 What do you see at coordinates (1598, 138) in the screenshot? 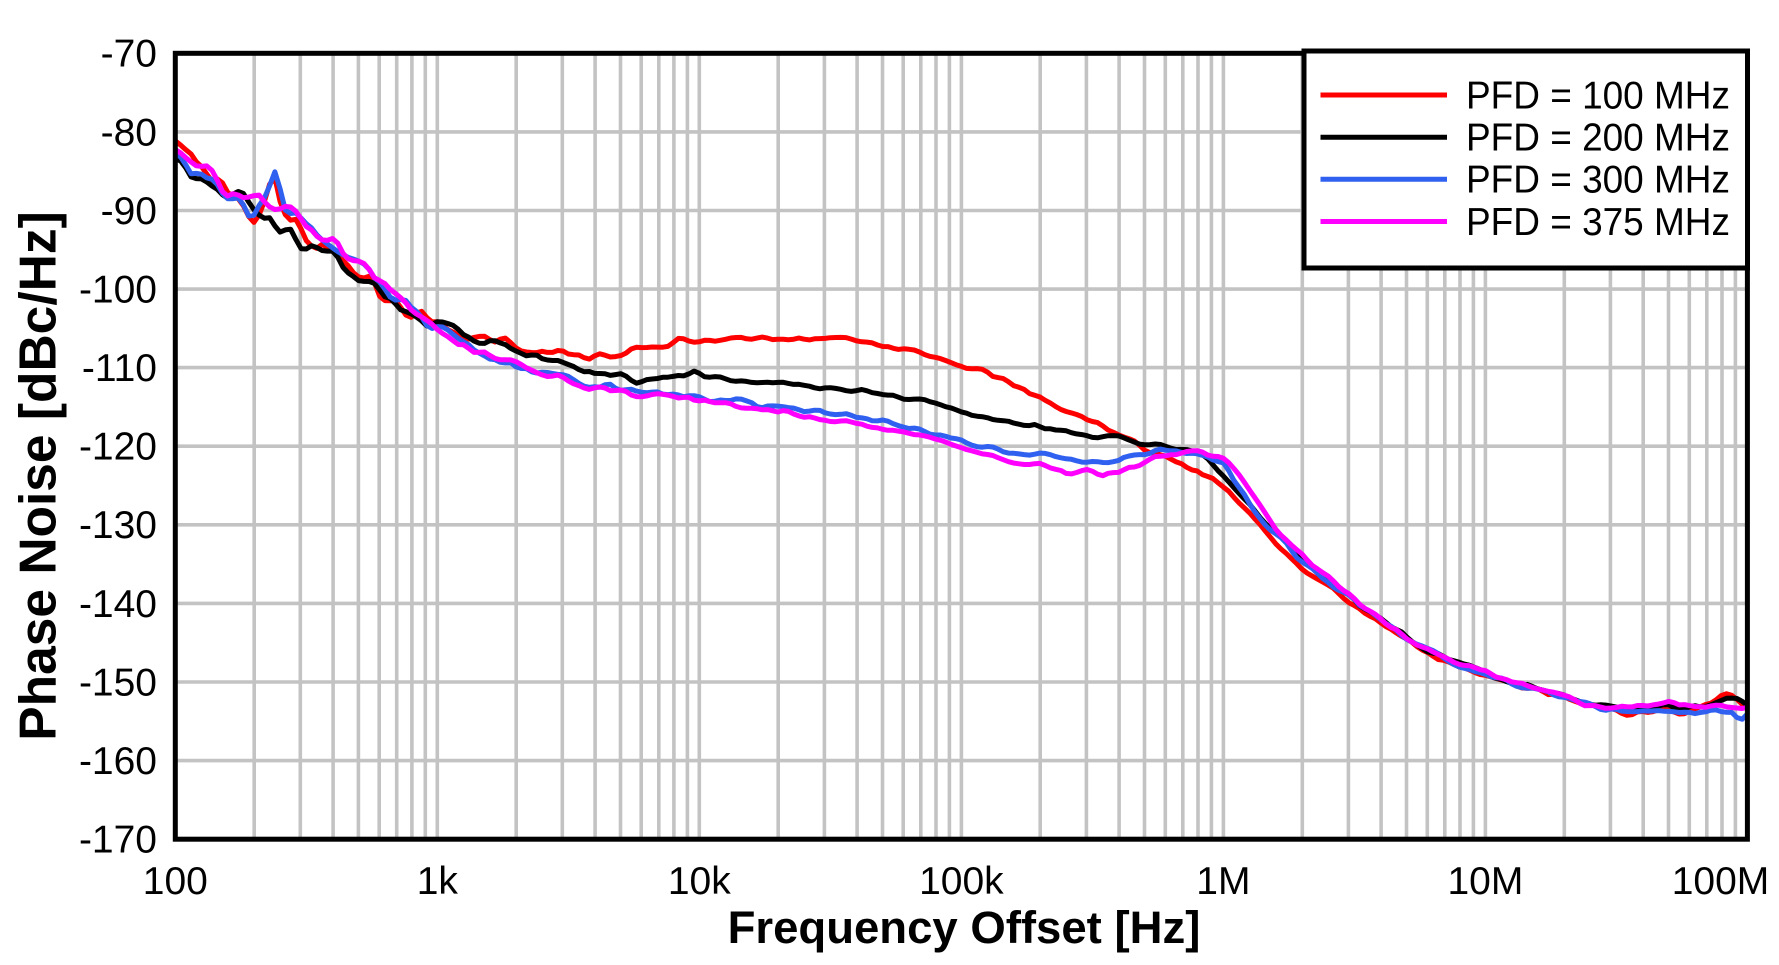
I see `svg-text: PFD = 200 MHz` at bounding box center [1598, 138].